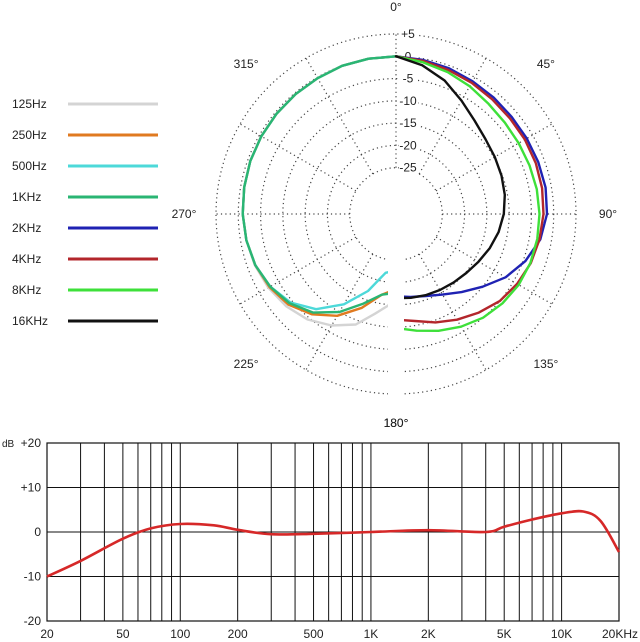 The image size is (640, 642). Describe the element at coordinates (504, 634) in the screenshot. I see `freq-x-tick-label: 5K` at that location.